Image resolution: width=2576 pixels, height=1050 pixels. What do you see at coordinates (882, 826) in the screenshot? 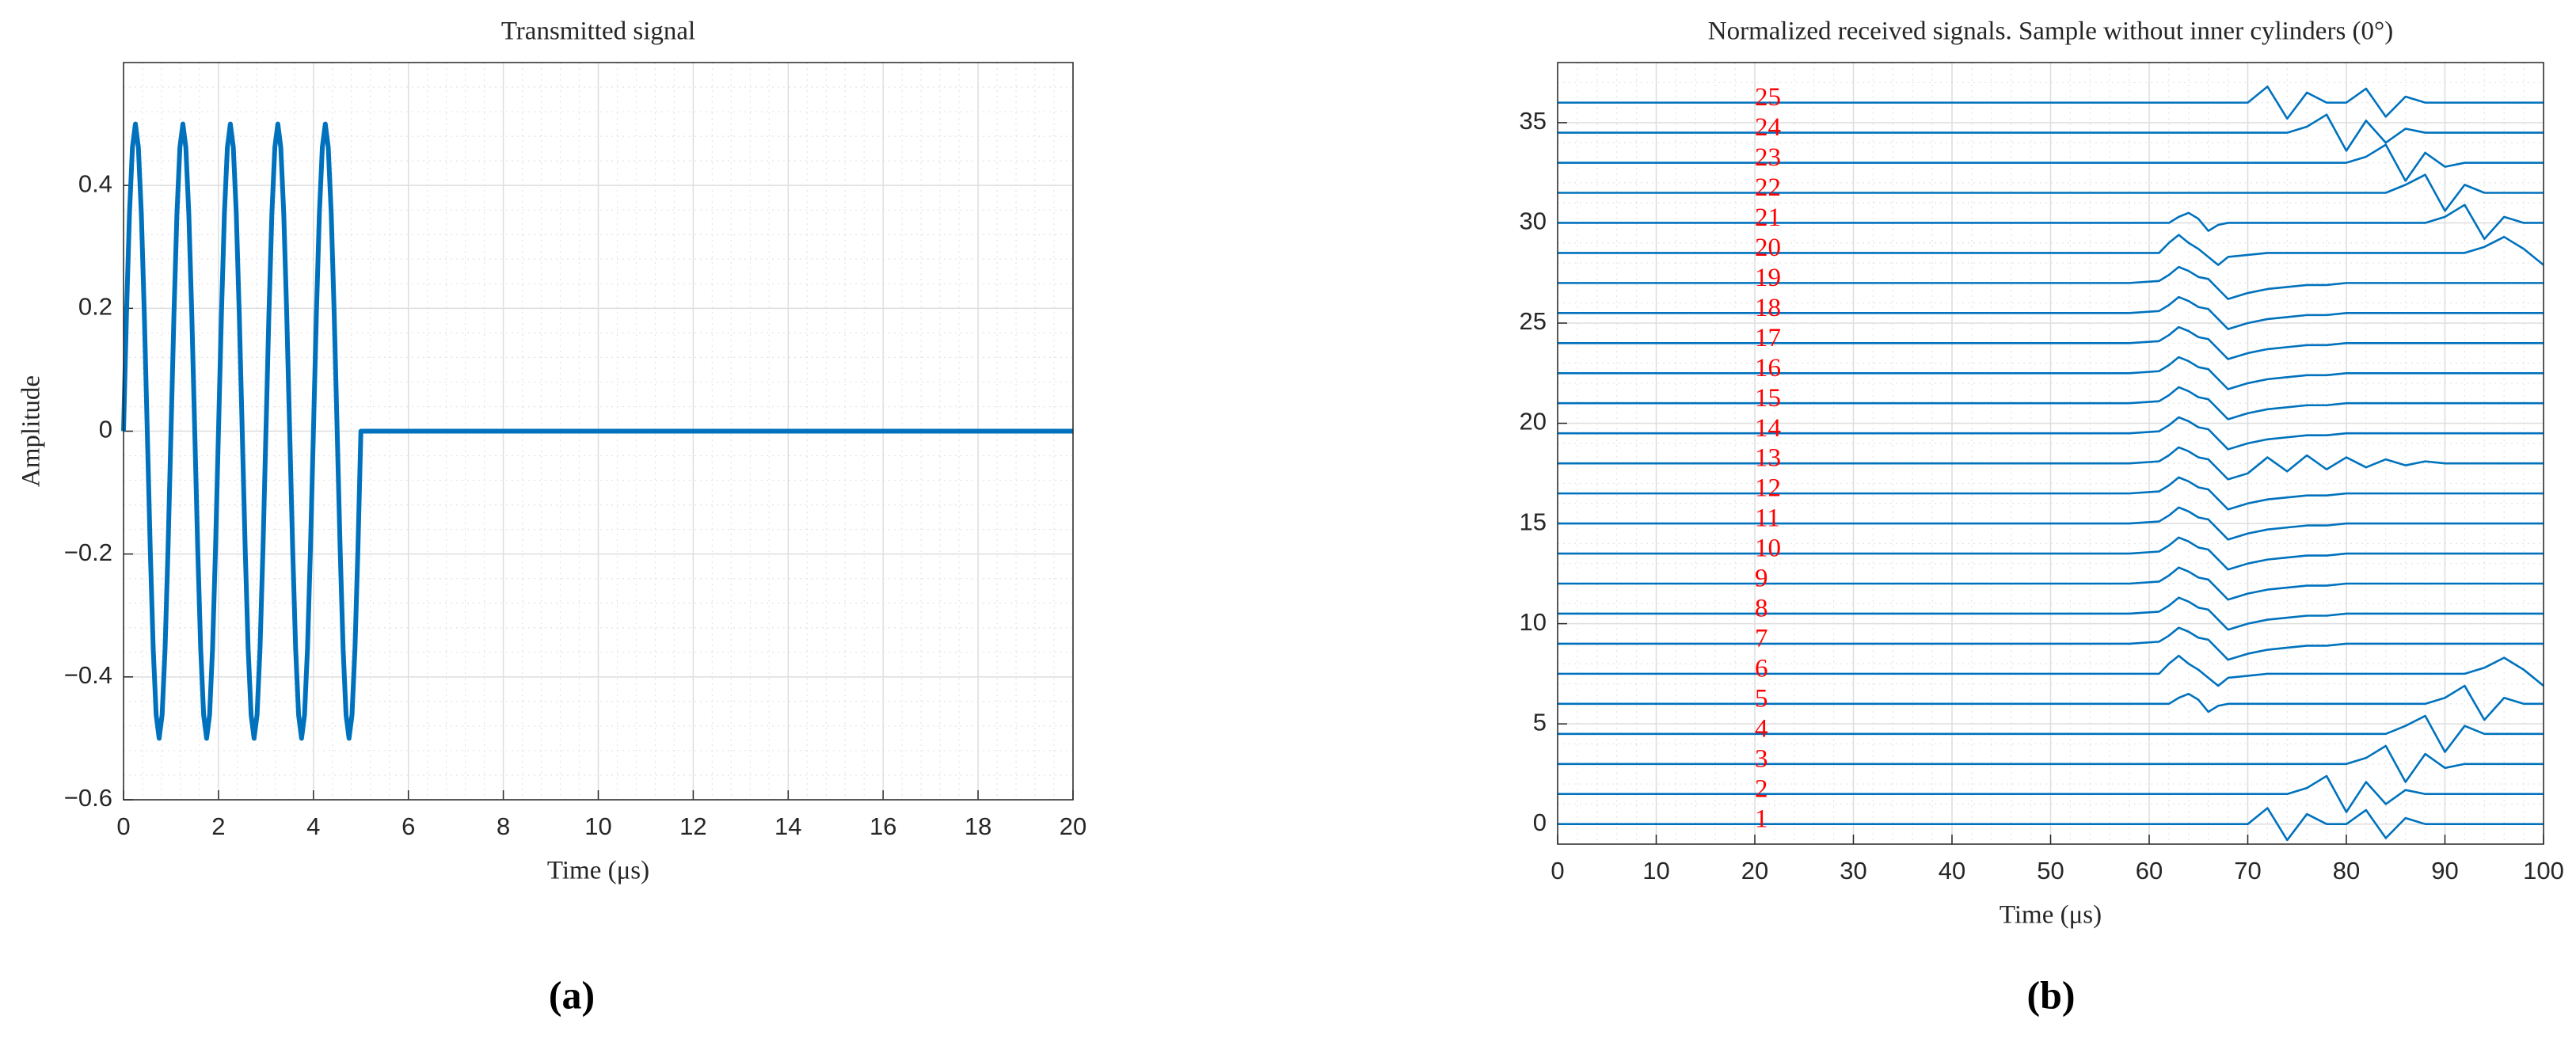
I see `x-tick-label: 16` at bounding box center [882, 826].